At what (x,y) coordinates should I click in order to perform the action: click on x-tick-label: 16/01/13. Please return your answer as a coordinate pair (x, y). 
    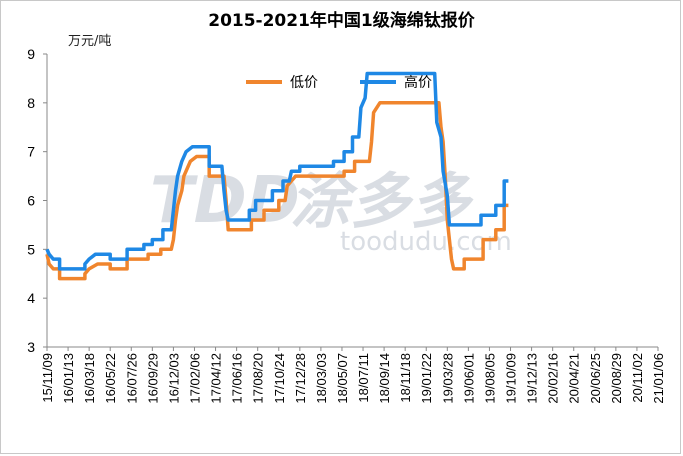
    Looking at the image, I should click on (68, 378).